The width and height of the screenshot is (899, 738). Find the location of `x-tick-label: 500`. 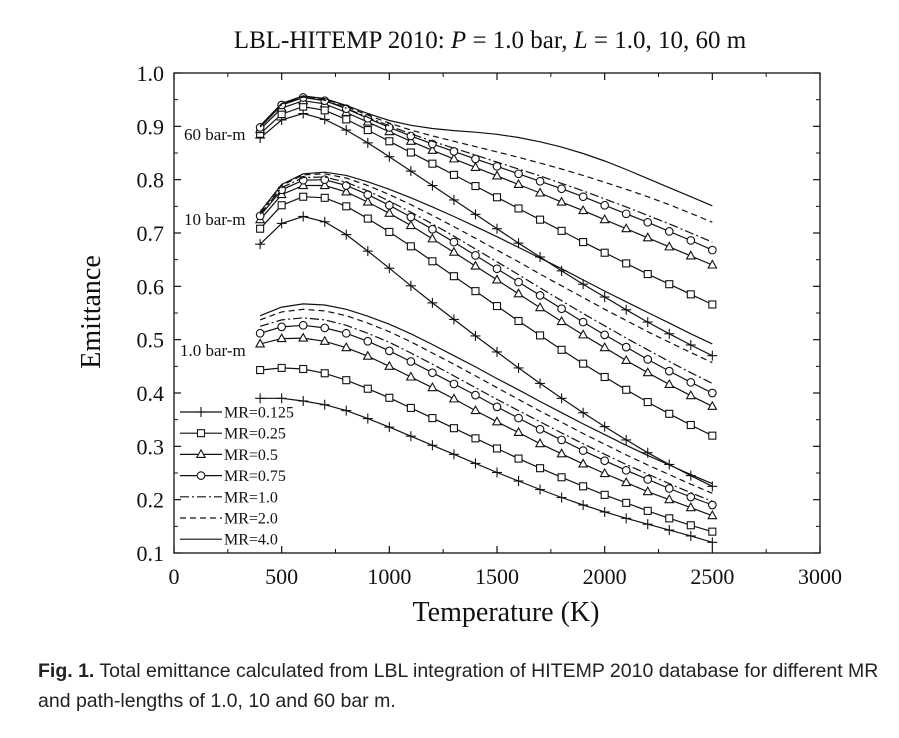

x-tick-label: 500 is located at coordinates (281, 576).